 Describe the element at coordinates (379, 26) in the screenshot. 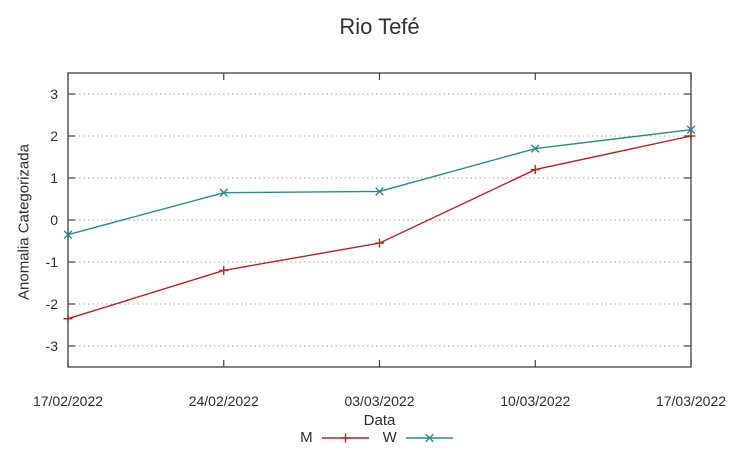

I see `chart-title: Rio Tefé` at that location.